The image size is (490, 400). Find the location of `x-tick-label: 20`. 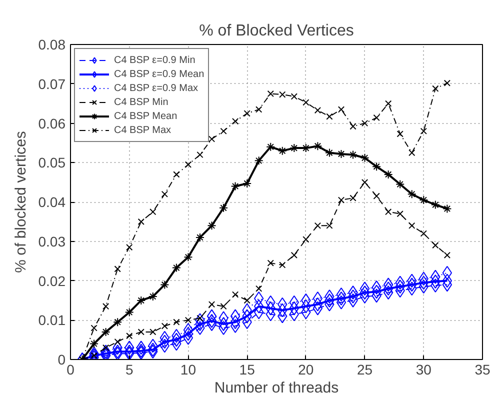

x-tick-label: 20 is located at coordinates (306, 370).